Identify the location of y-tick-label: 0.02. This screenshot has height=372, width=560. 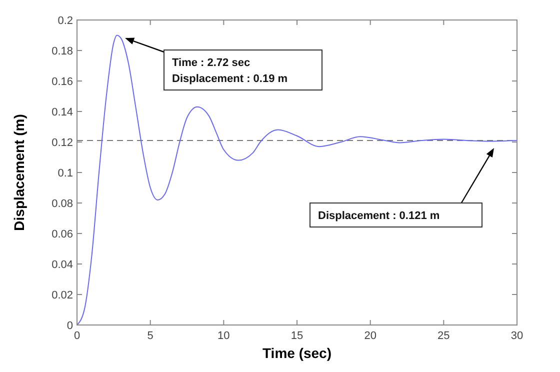
(62, 296).